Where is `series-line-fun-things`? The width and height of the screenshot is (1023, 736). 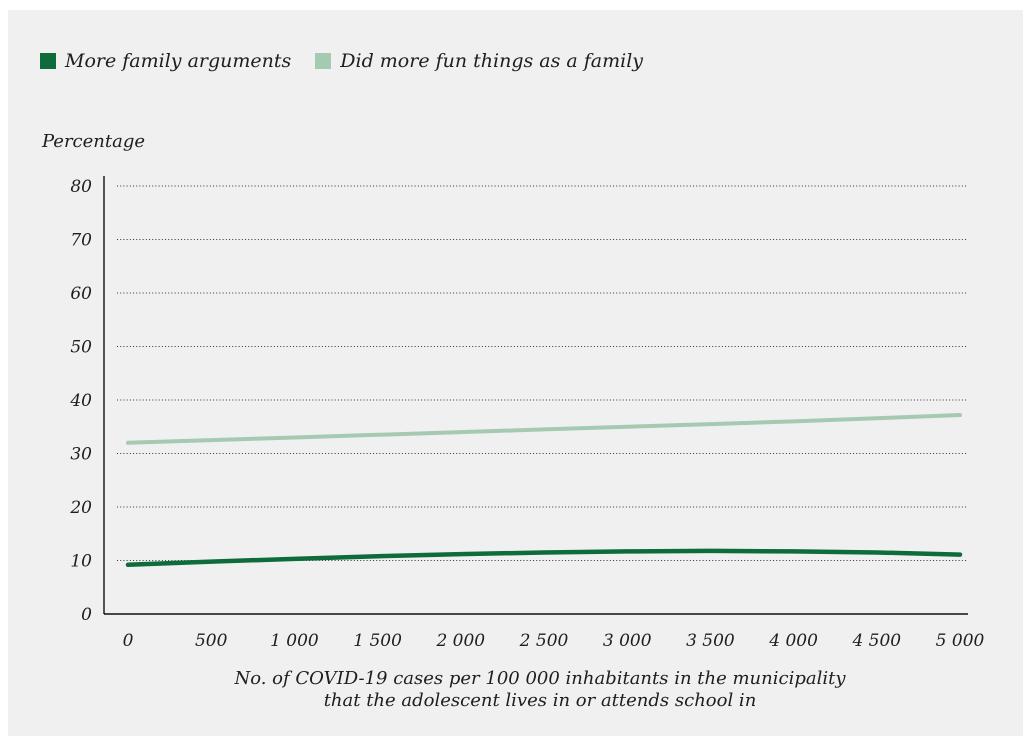
series-line-fun-things is located at coordinates (544, 429).